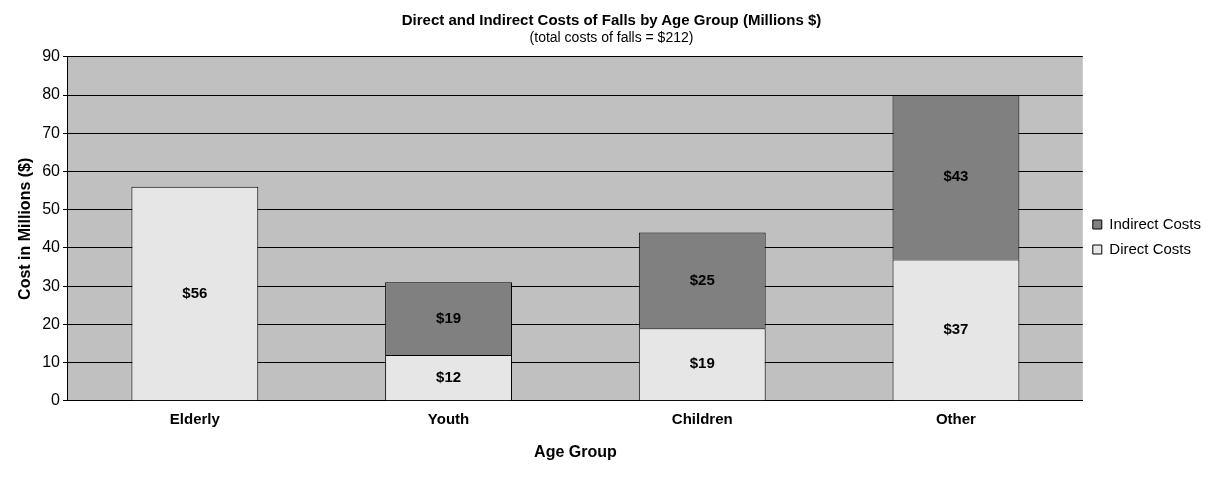 The height and width of the screenshot is (478, 1229). Describe the element at coordinates (702, 418) in the screenshot. I see `x-tick-label: Children` at that location.